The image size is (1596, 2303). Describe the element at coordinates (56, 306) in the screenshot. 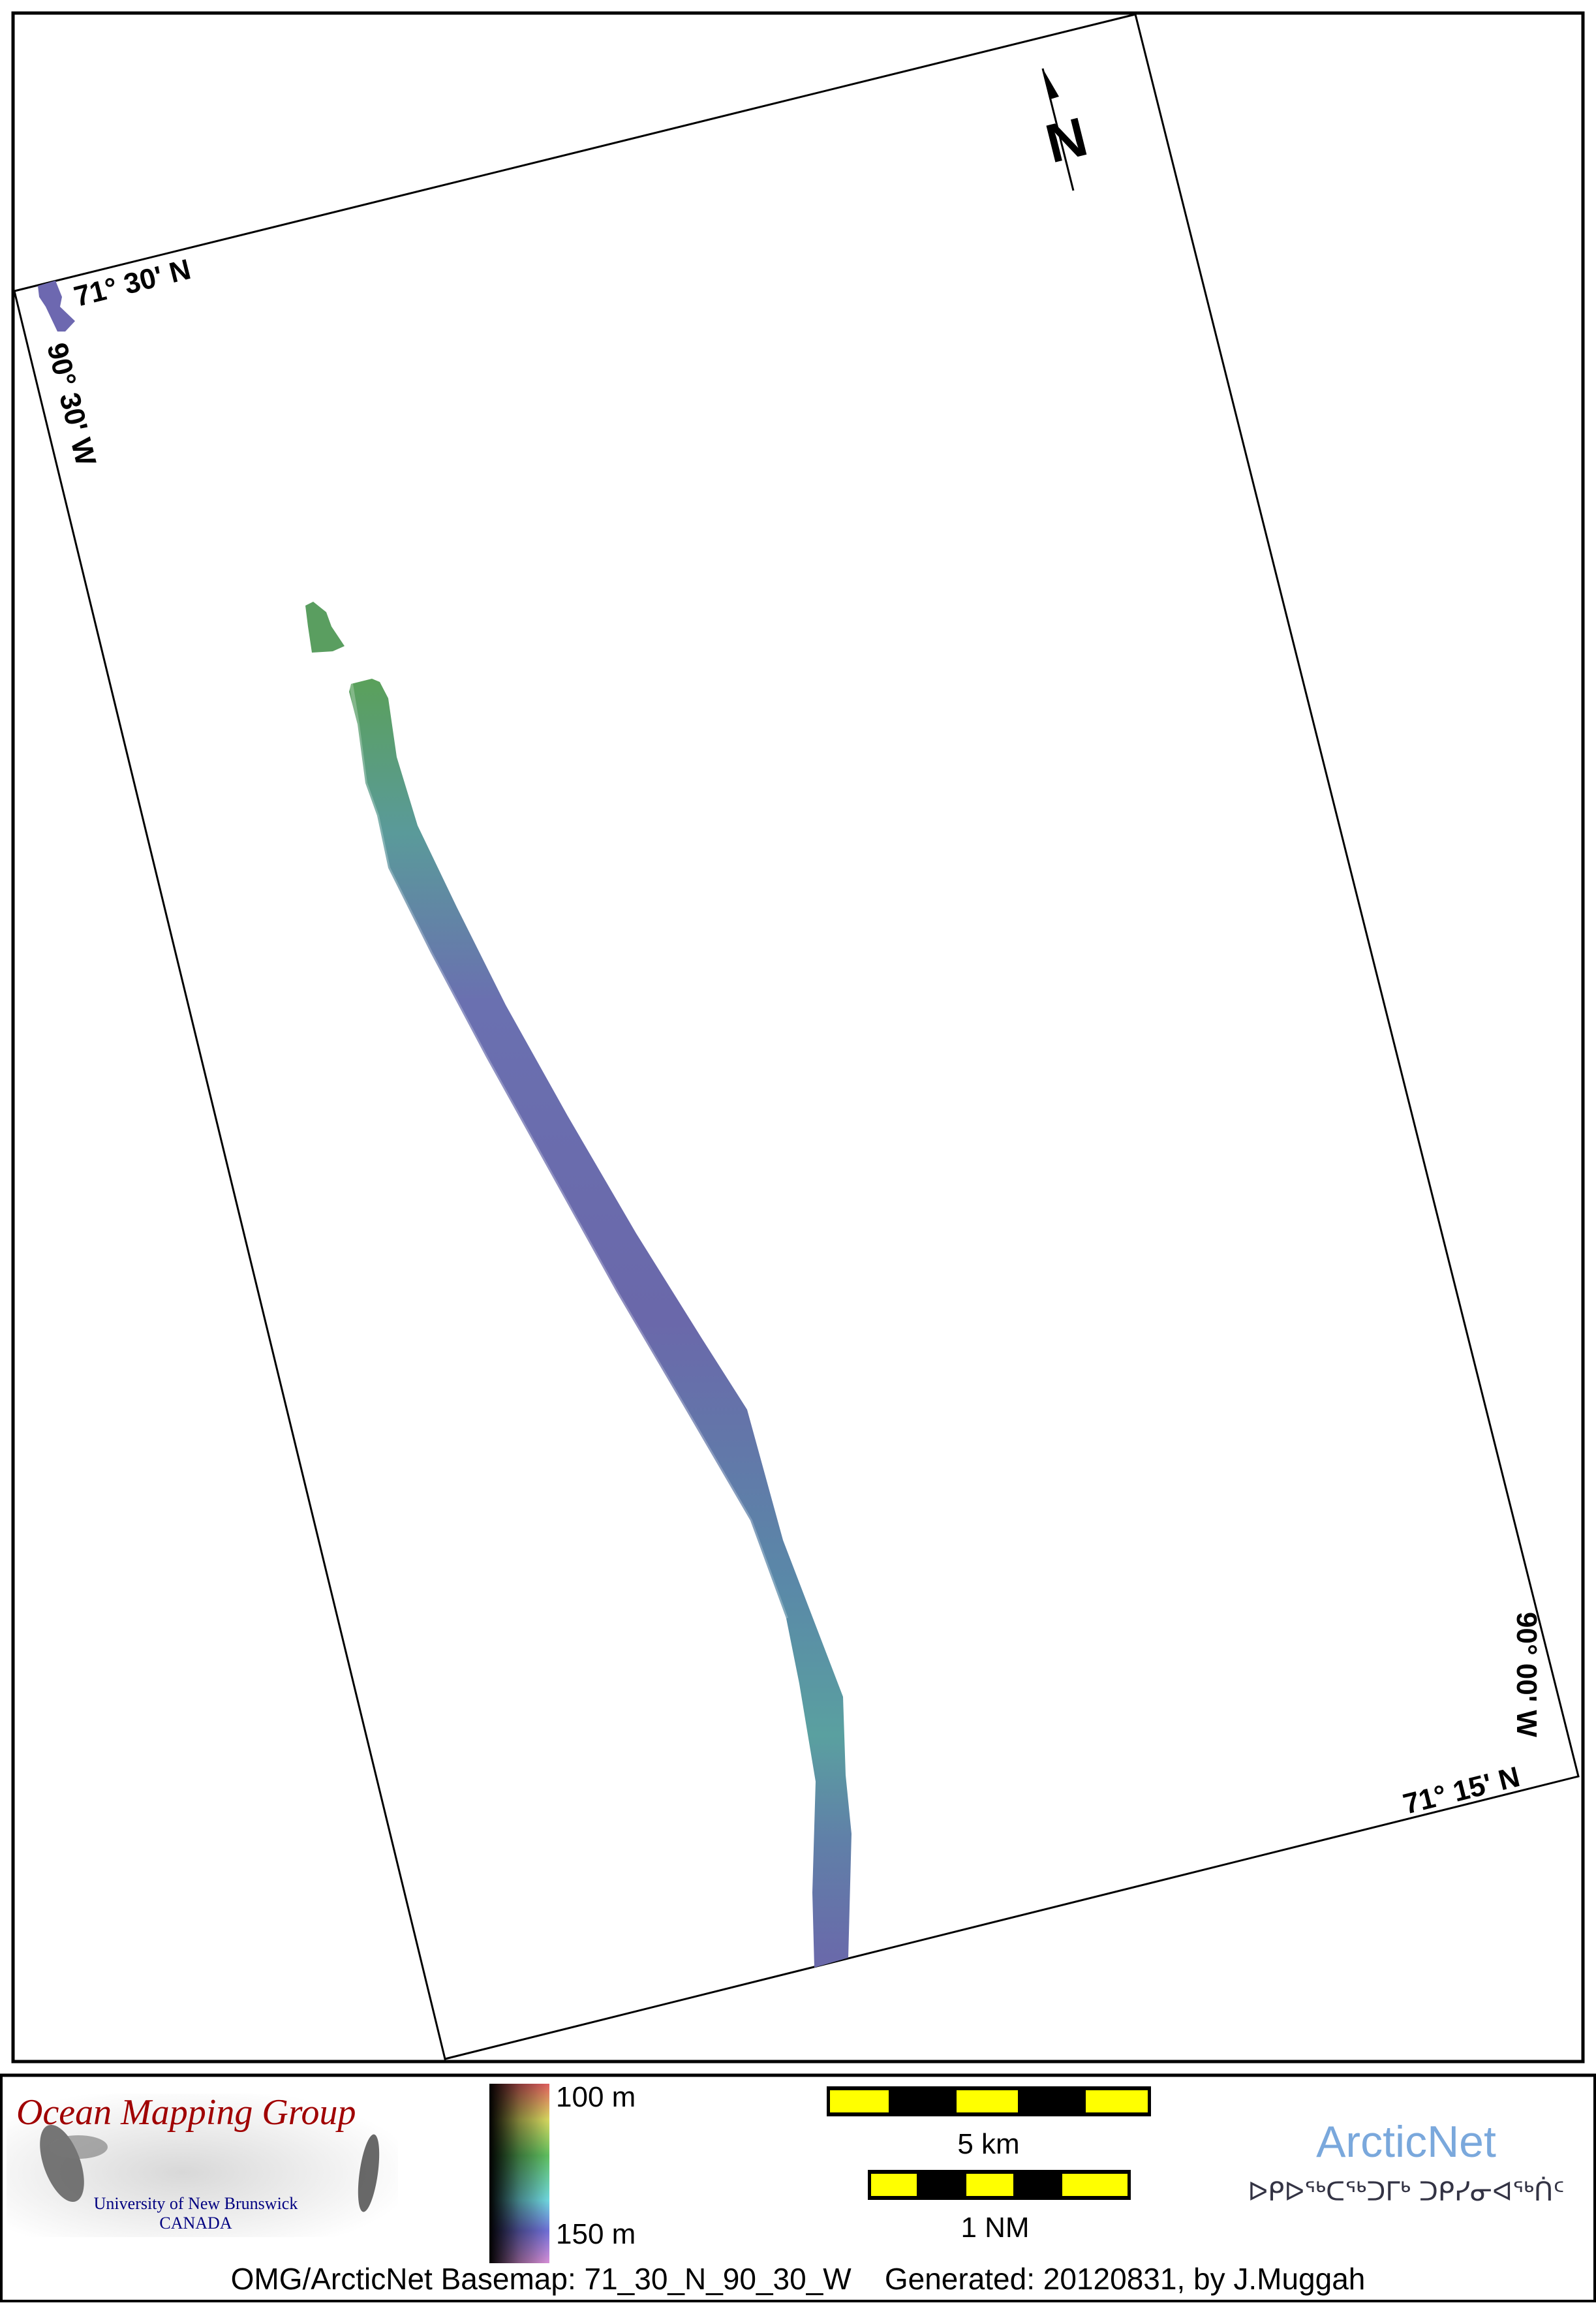

I see `swath-corner-patch` at that location.